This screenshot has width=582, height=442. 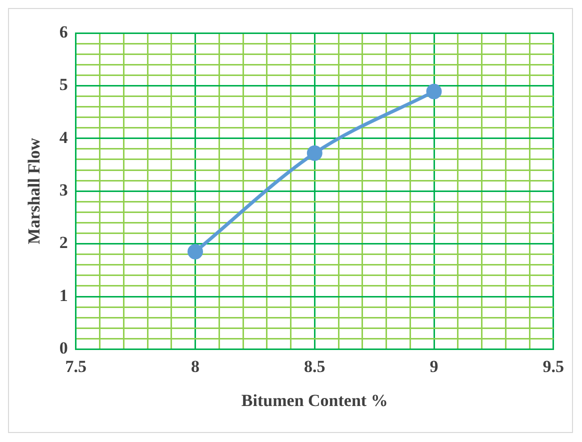 What do you see at coordinates (63, 32) in the screenshot?
I see `y-tick-label: 6` at bounding box center [63, 32].